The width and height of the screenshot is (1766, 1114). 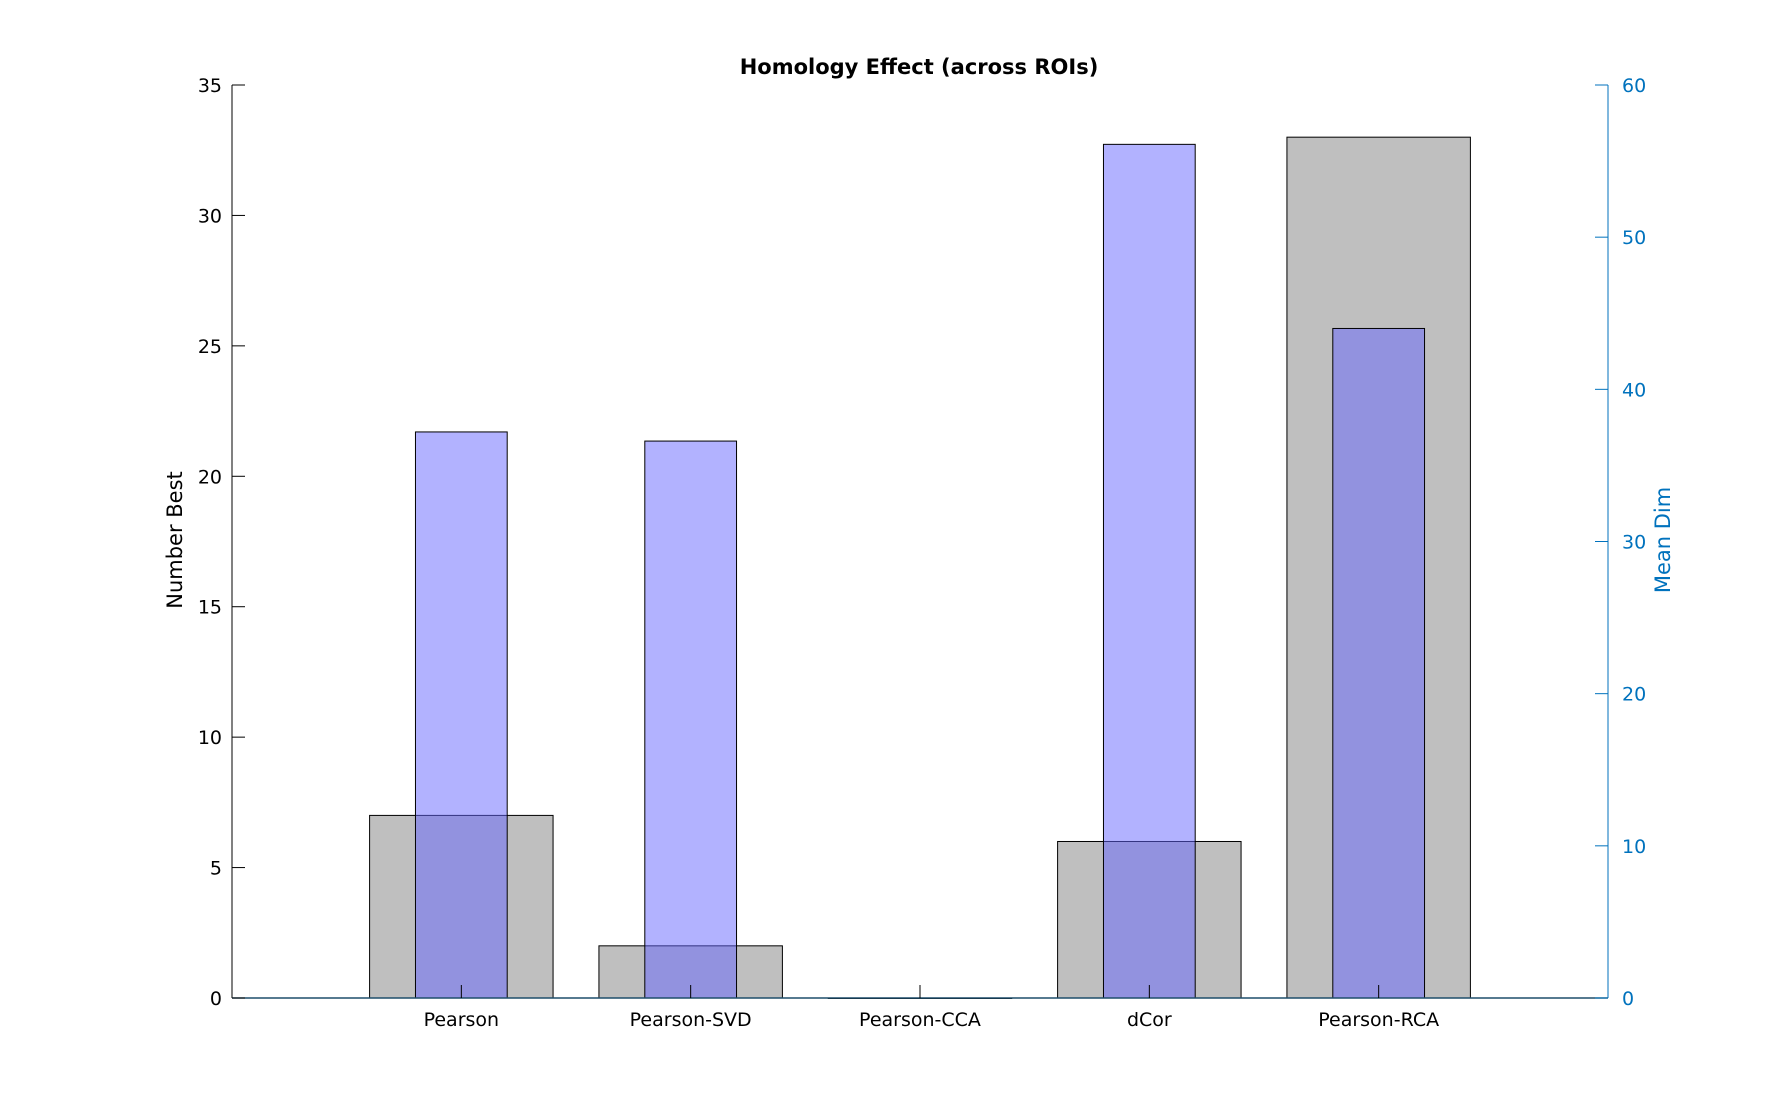 What do you see at coordinates (1634, 543) in the screenshot?
I see `right-y-tick-label: 30` at bounding box center [1634, 543].